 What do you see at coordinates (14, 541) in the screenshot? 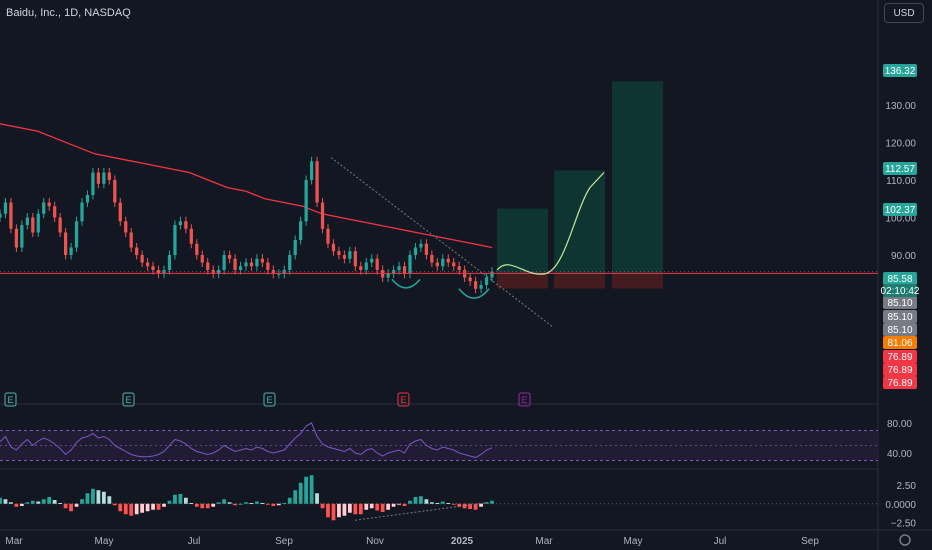
I see `time-tick-label: Mar` at bounding box center [14, 541].